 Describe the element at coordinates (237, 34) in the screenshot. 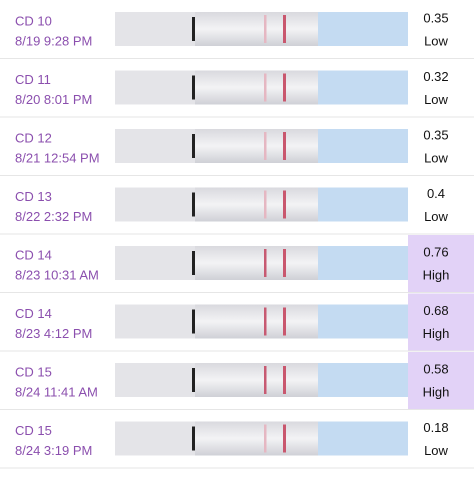

I see `test-row: CD 10 8/19 9:28 PM 0.35 Low` at that location.